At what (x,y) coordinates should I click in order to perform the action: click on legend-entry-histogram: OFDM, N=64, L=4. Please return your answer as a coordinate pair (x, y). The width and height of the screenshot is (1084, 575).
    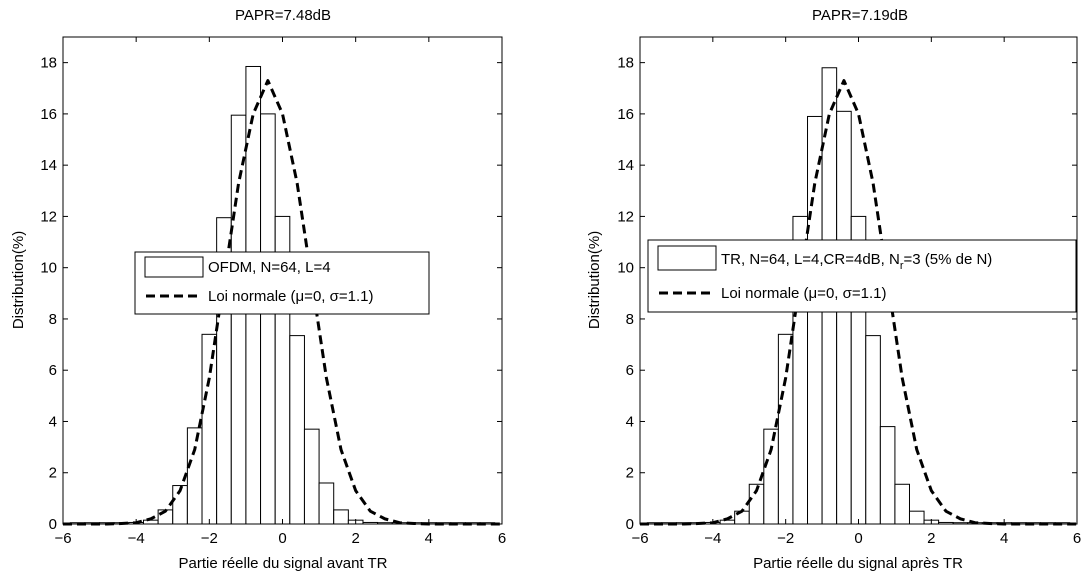
    Looking at the image, I should click on (269, 267).